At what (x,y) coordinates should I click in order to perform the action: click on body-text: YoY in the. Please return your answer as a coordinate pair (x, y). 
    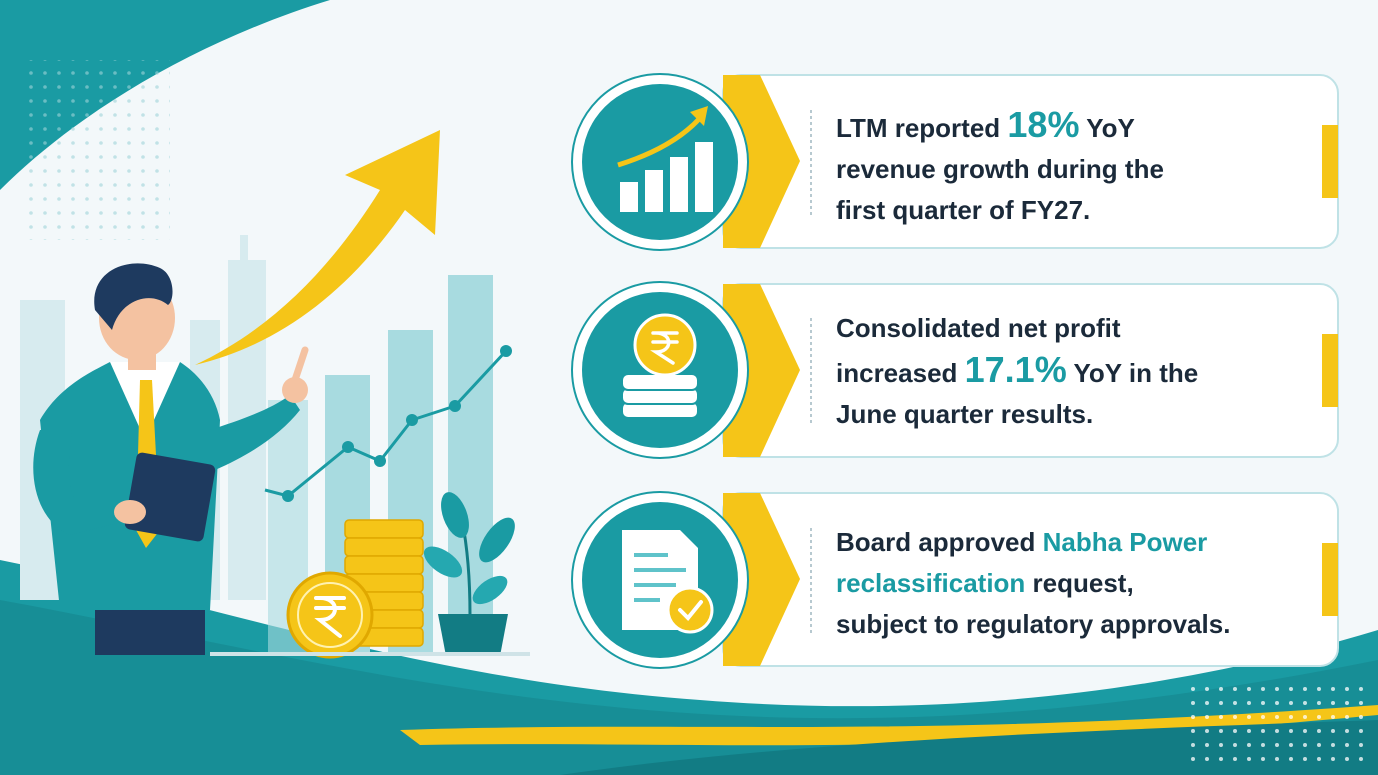
    Looking at the image, I should click on (1132, 373).